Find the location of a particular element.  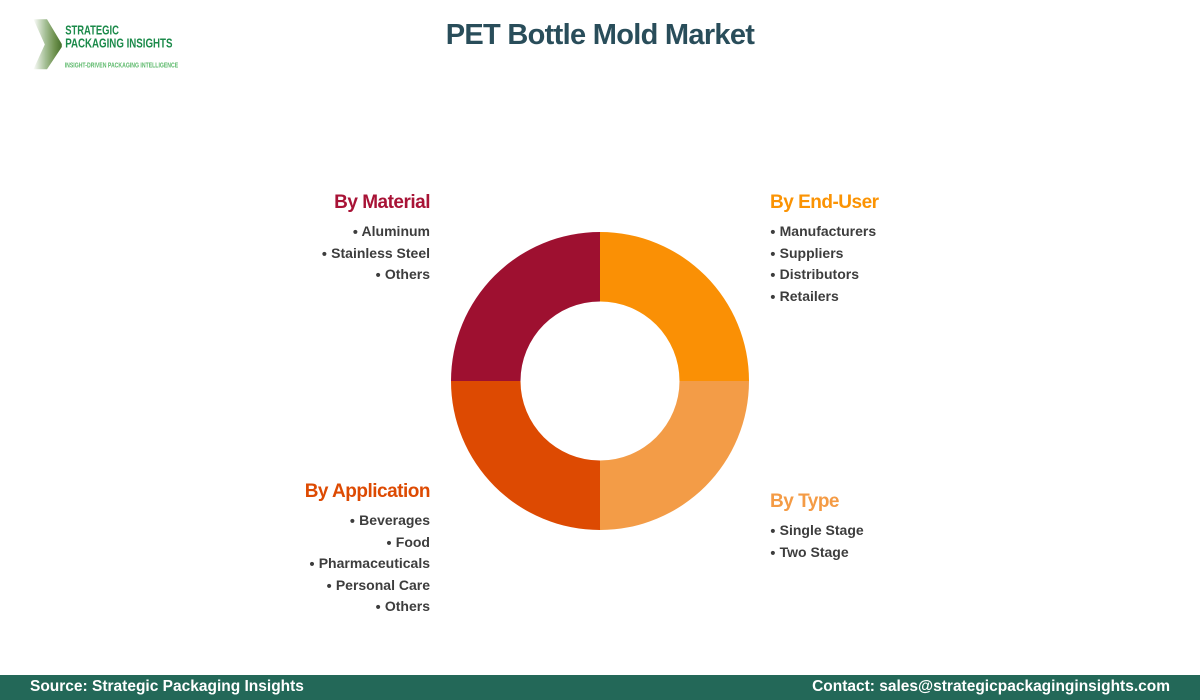

svg-text: PACKAGING INSIGHTS is located at coordinates (119, 43).